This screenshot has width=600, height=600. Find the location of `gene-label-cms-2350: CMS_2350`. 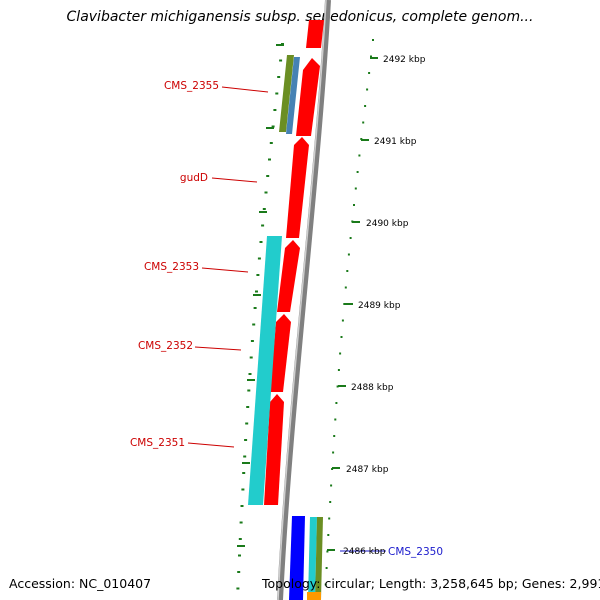

gene-label-cms-2350: CMS_2350 is located at coordinates (415, 552).